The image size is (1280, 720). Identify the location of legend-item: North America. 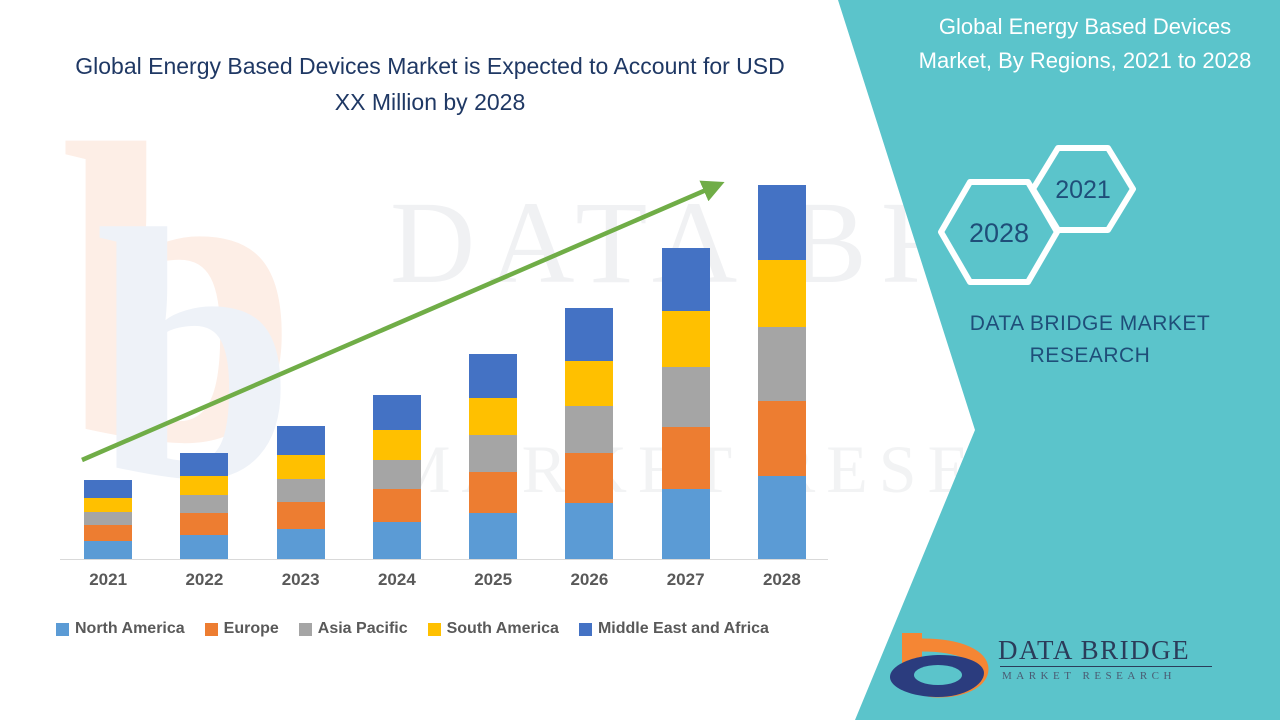
(120, 629).